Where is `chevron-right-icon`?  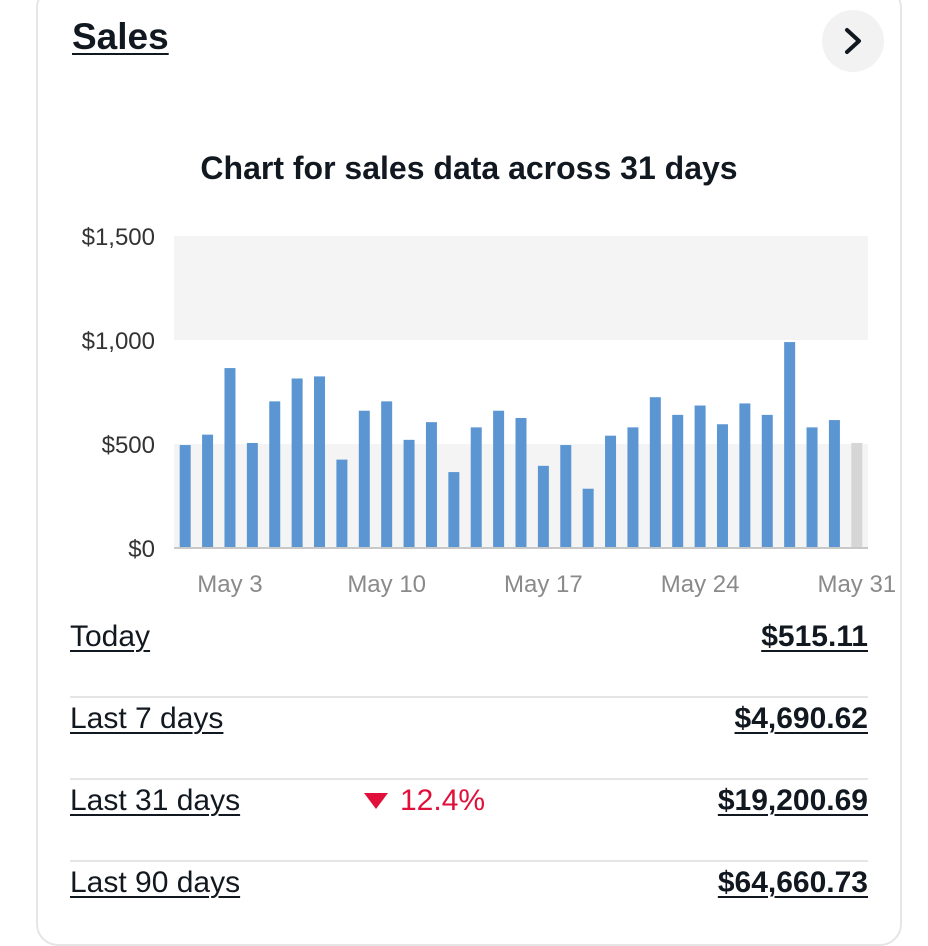 chevron-right-icon is located at coordinates (853, 41).